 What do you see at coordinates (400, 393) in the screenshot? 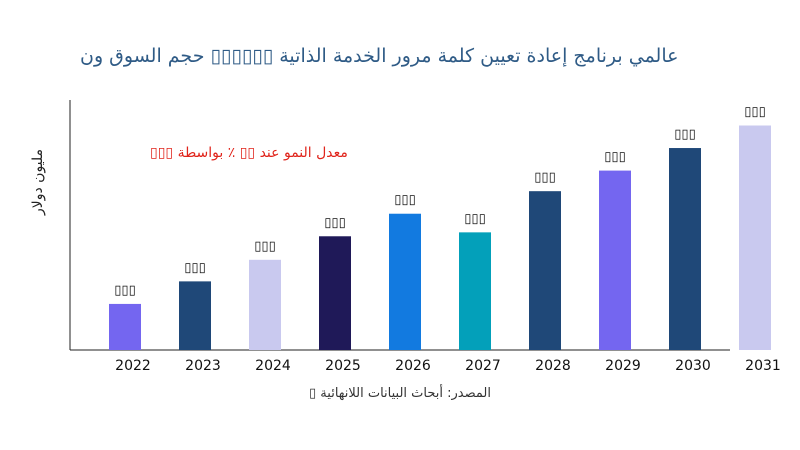
I see `source-note: المصدر: أبحاث البيانات اللانهائية ▯` at bounding box center [400, 393].